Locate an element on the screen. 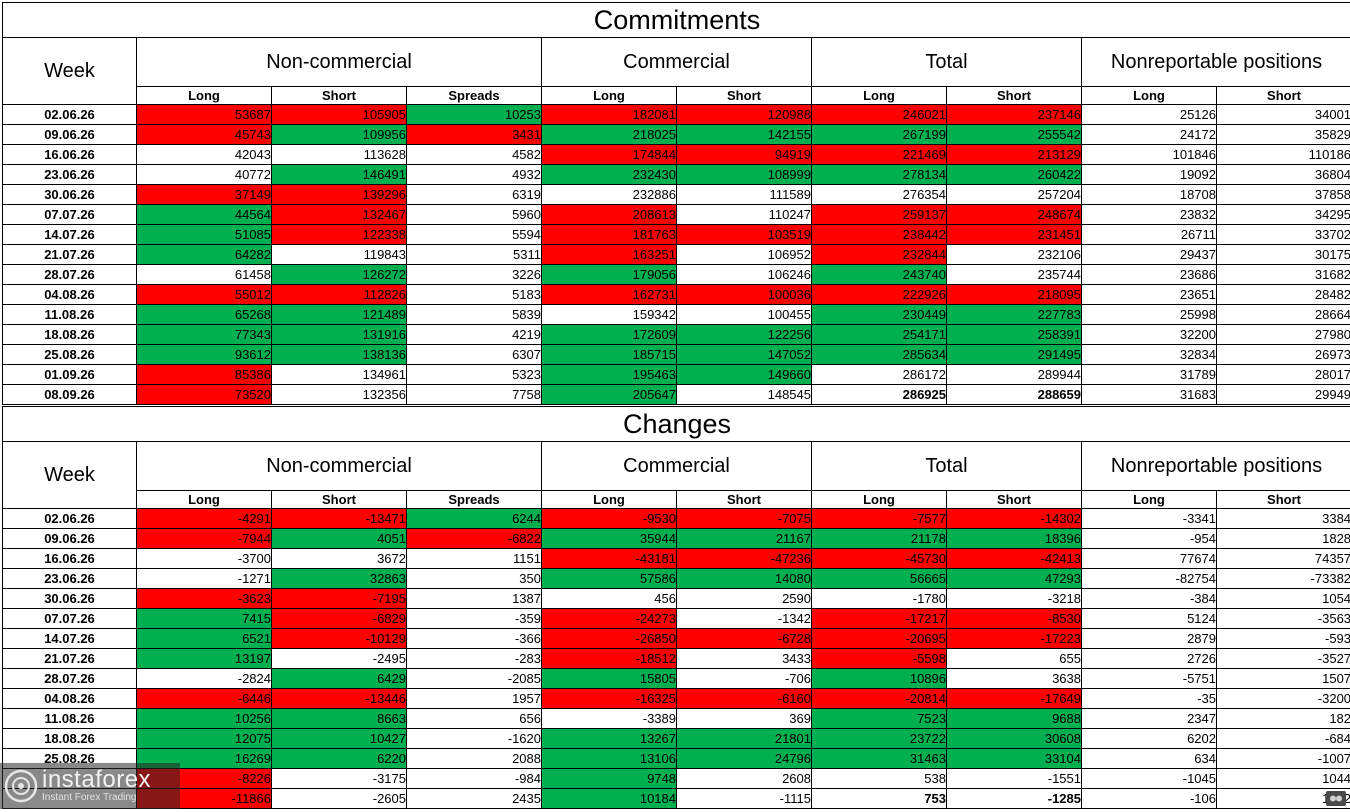  value-cell: 122338 is located at coordinates (339, 235).